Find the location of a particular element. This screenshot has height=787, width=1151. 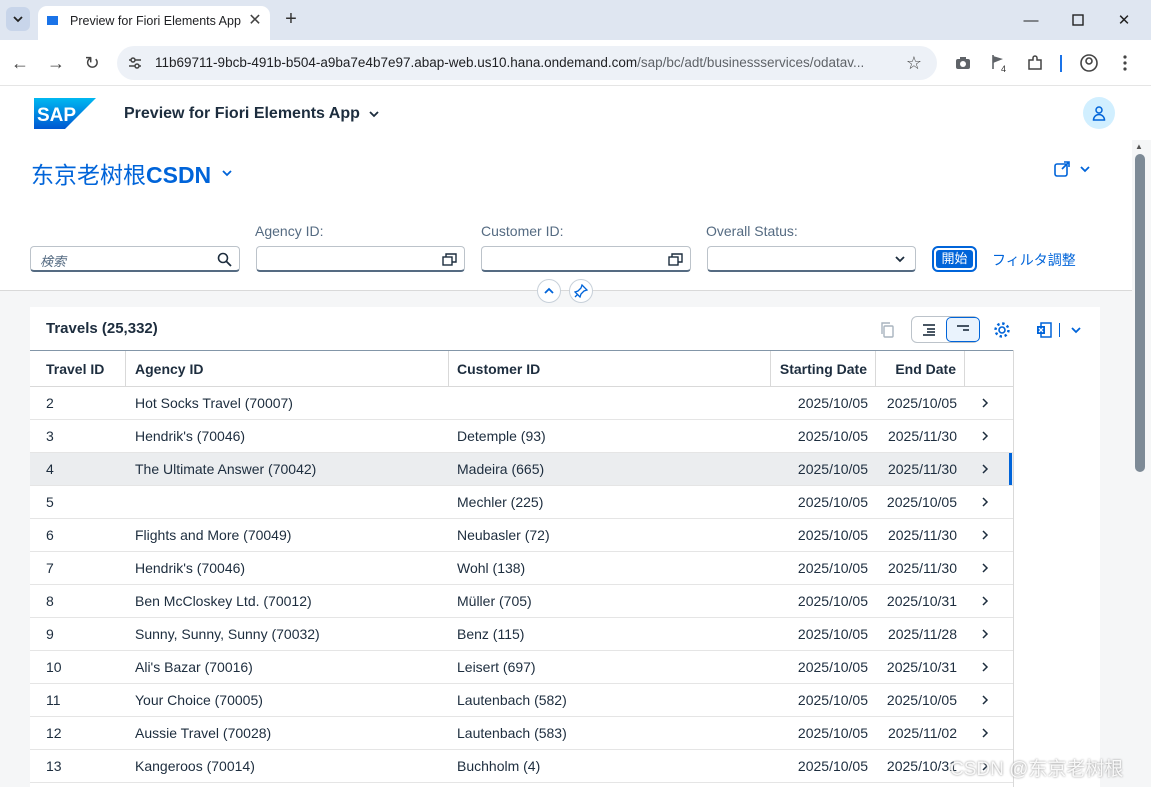

scrollbar-thumb is located at coordinates (1140, 313).